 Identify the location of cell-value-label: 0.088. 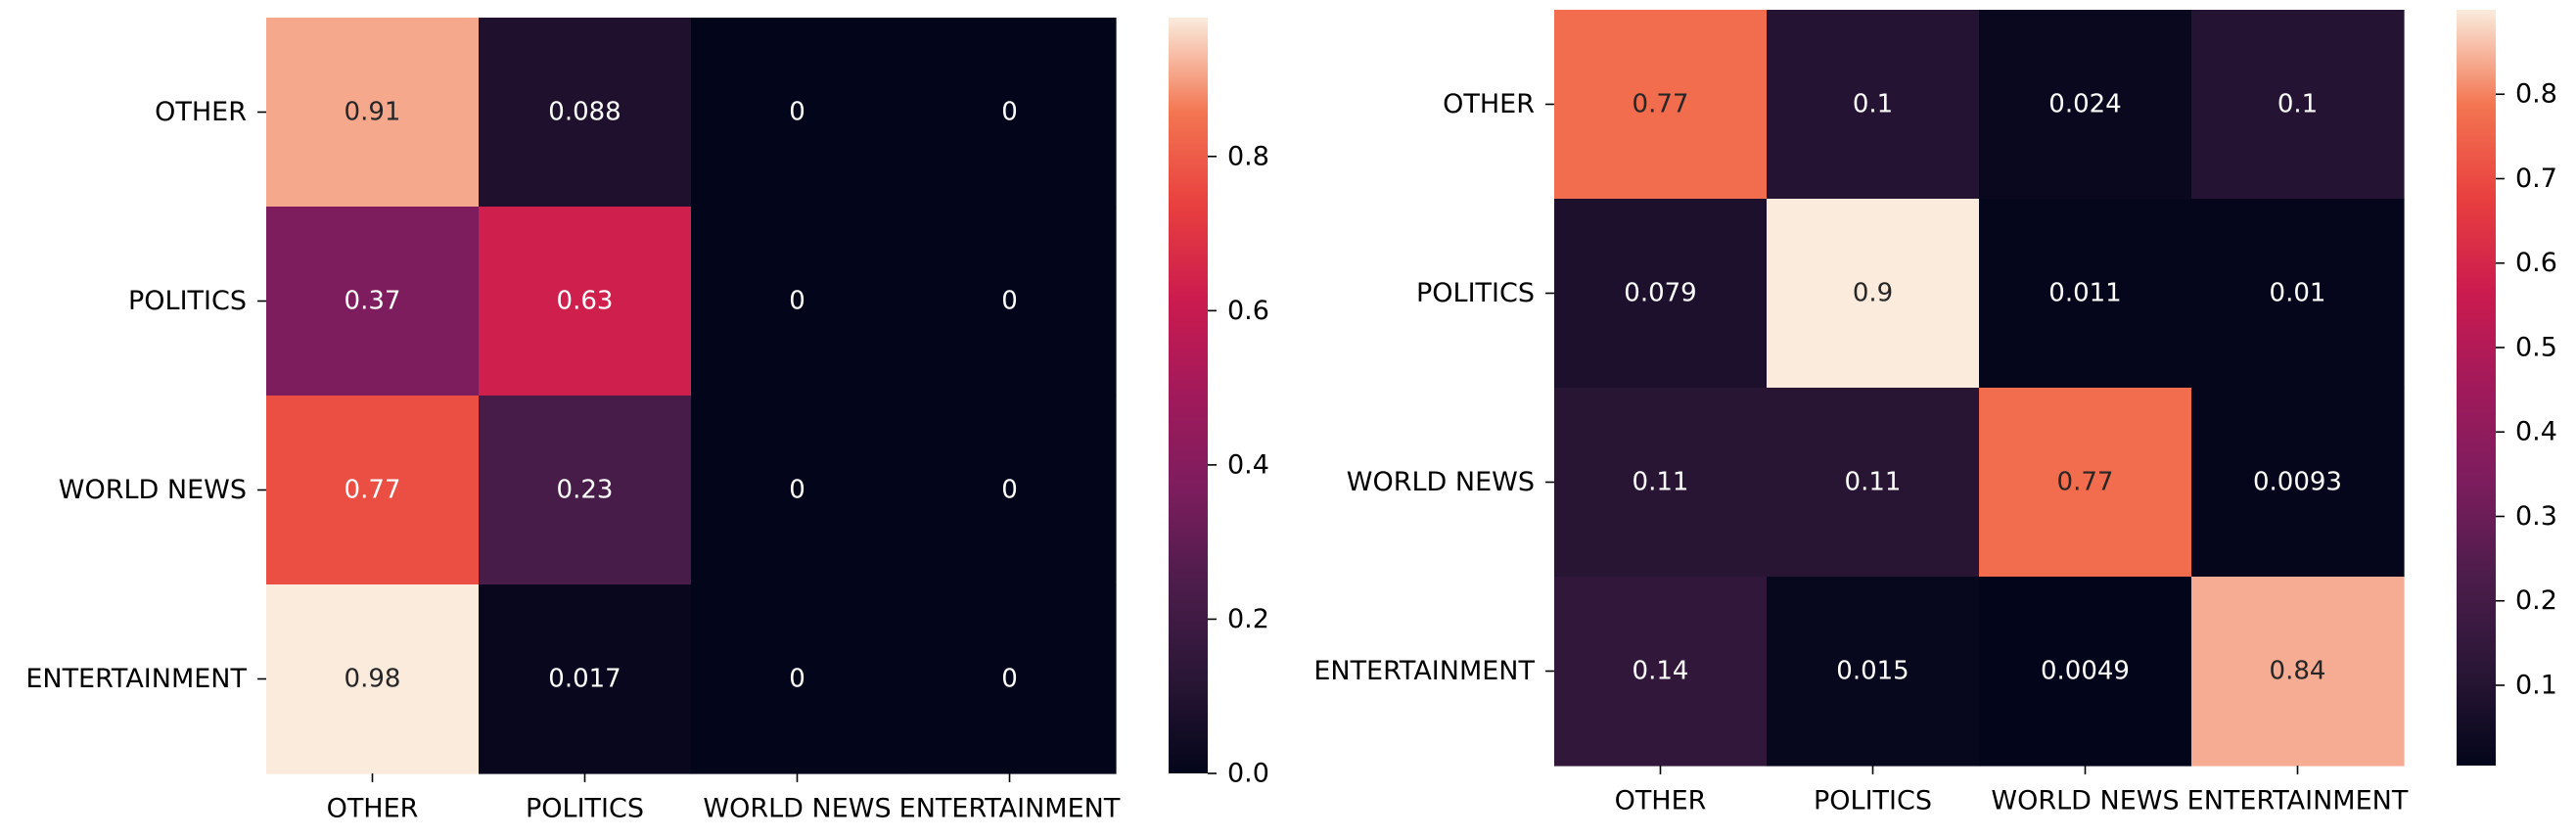
(584, 112).